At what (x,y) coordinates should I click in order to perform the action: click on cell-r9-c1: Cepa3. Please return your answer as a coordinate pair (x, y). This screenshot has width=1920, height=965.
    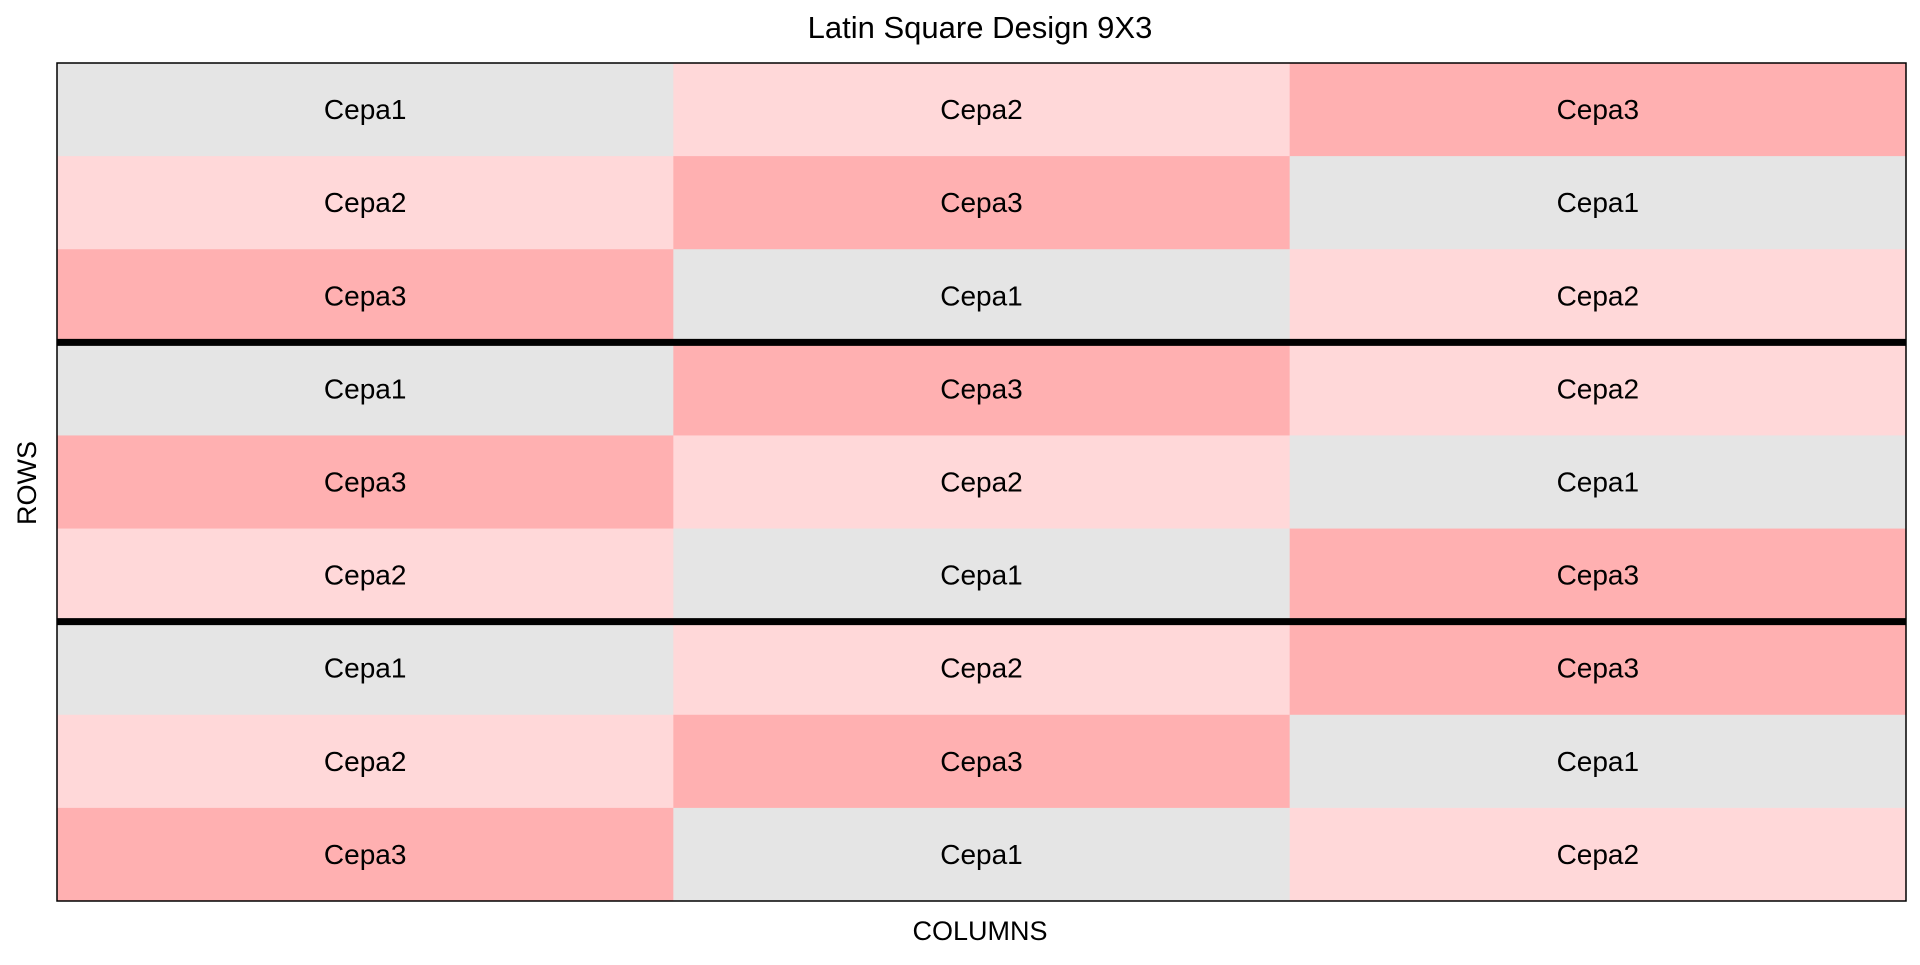
    Looking at the image, I should click on (365, 854).